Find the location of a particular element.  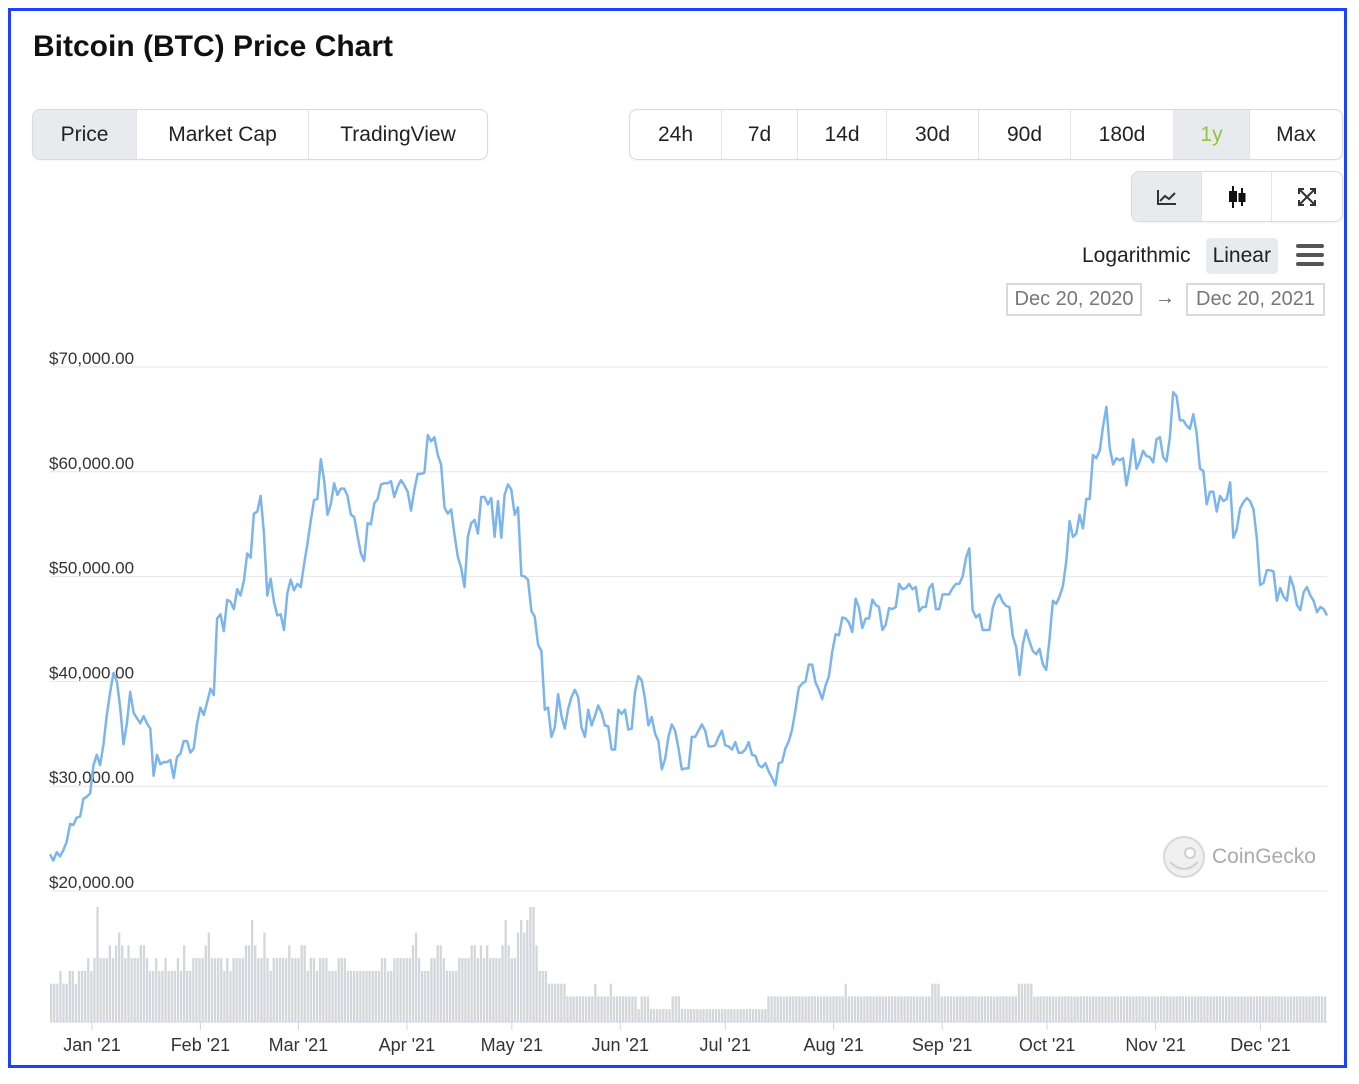

chart-type-toggle is located at coordinates (1237, 196).